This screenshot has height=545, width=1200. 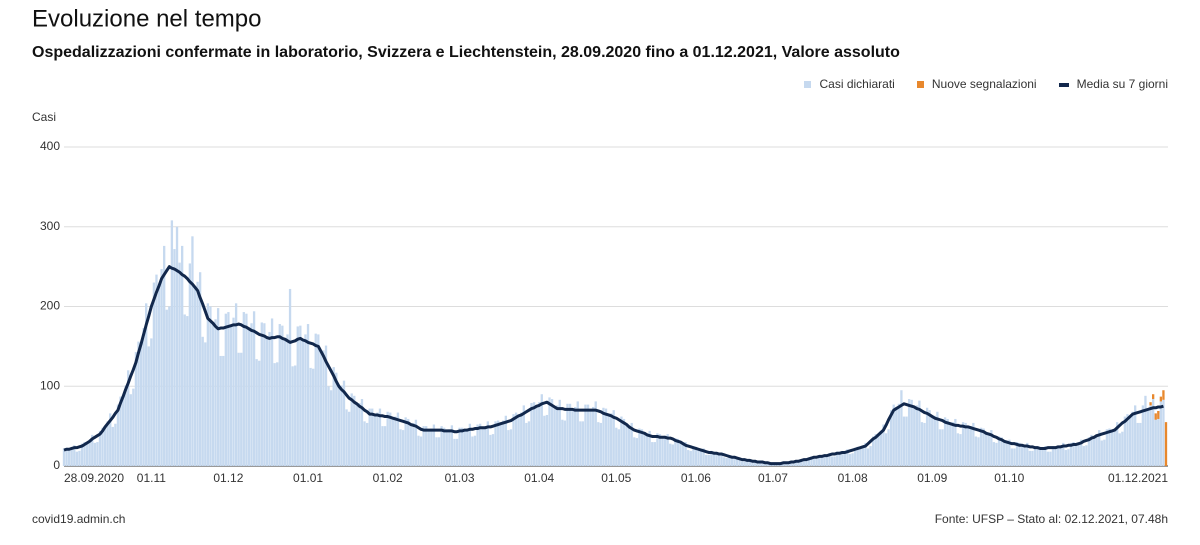 What do you see at coordinates (1122, 84) in the screenshot?
I see `legend-label: Media su 7 giorni` at bounding box center [1122, 84].